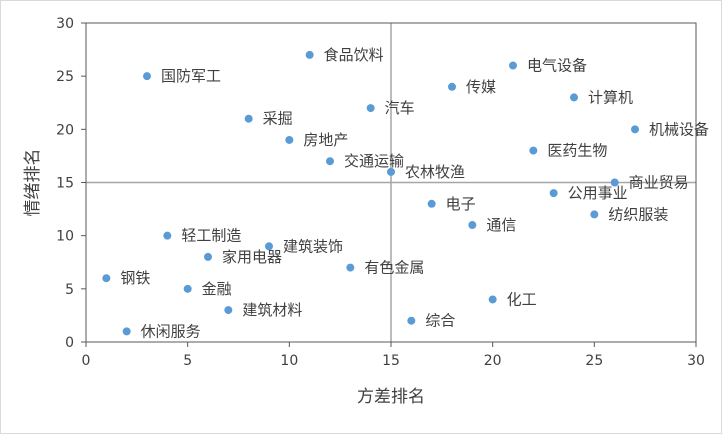  What do you see at coordinates (659, 183) in the screenshot?
I see `data-label: 商业贸易` at bounding box center [659, 183].